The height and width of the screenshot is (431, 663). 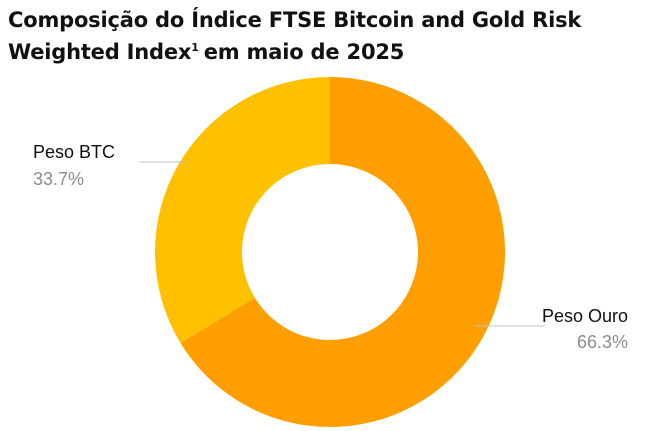 What do you see at coordinates (304, 52) in the screenshot?
I see `chart-title-suffix: em maio de 2025` at bounding box center [304, 52].